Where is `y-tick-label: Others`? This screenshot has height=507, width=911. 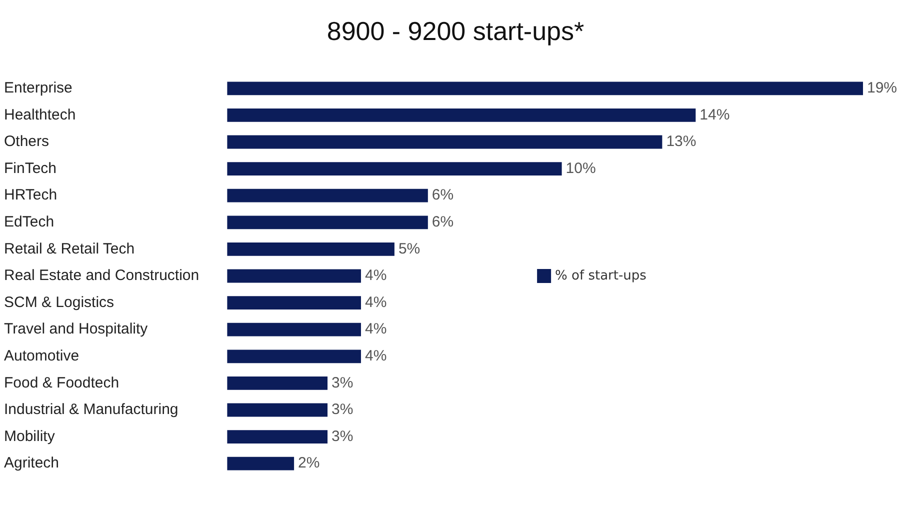
y-tick-label: Others is located at coordinates (27, 141).